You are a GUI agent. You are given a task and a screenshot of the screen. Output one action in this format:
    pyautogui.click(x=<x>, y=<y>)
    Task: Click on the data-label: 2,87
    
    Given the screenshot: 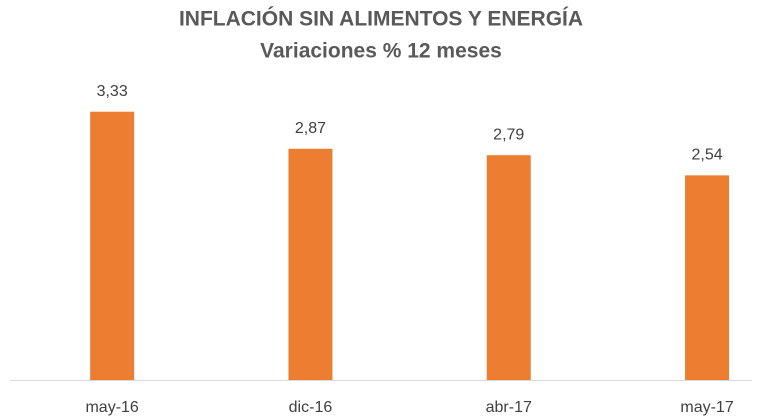 What is the action you would take?
    pyautogui.click(x=310, y=128)
    